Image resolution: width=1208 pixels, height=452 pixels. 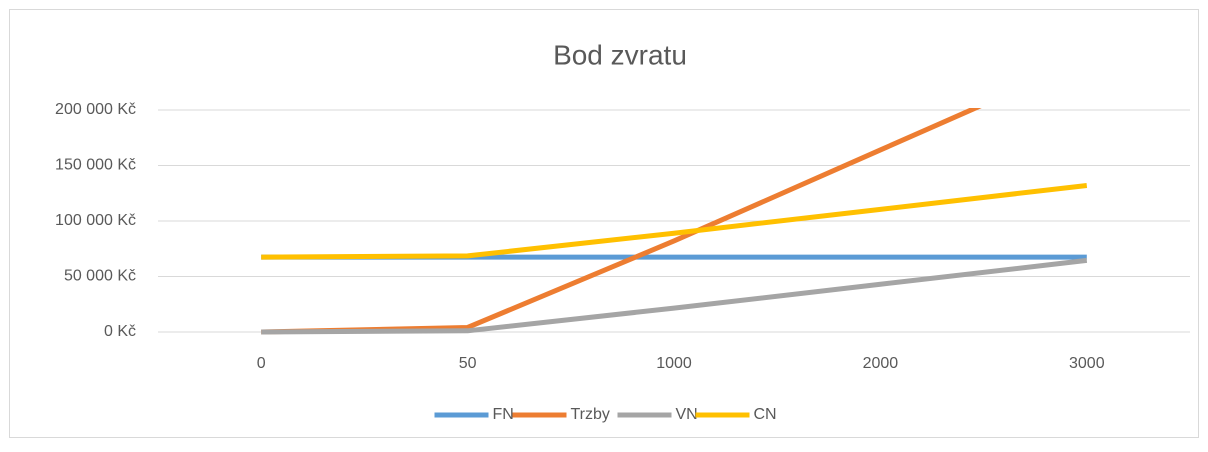 I want to click on legend-label: VN, so click(x=687, y=414).